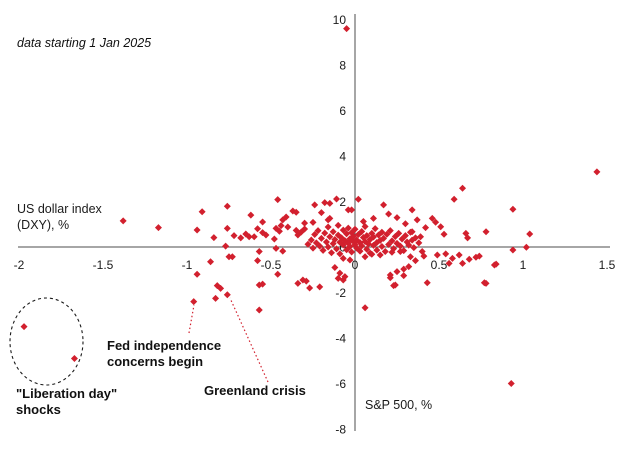 The width and height of the screenshot is (623, 451). I want to click on x-tick-label: -1.5, so click(103, 265).